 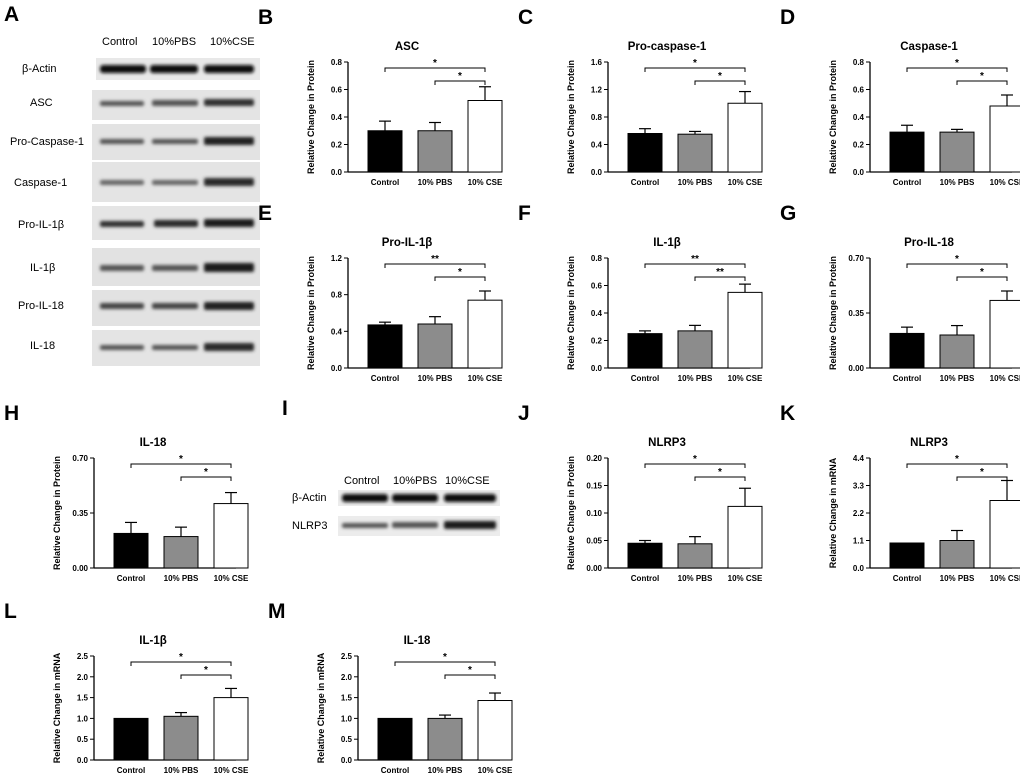 I want to click on y-tick-label: 0.20, so click(x=594, y=458).